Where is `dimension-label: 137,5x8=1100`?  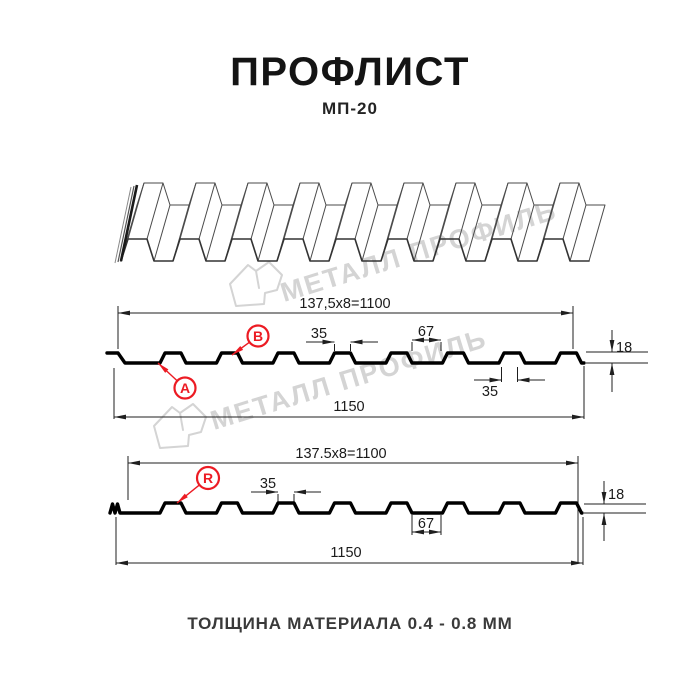
dimension-label: 137,5x8=1100 is located at coordinates (344, 304).